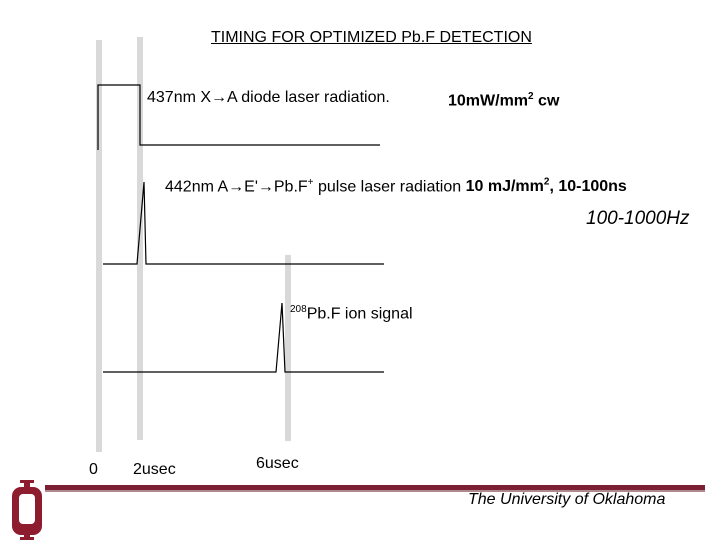 This screenshot has width=720, height=540. Describe the element at coordinates (375, 491) in the screenshot. I see `footer-bar-shadow` at that location.